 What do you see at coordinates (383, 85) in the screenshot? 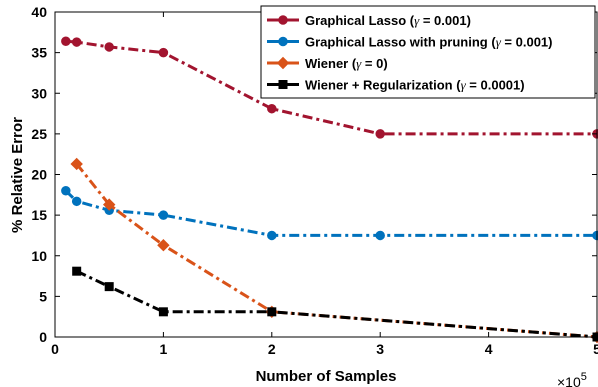
I see `legend-label-part: Wiener + Regularization (` at bounding box center [383, 85].